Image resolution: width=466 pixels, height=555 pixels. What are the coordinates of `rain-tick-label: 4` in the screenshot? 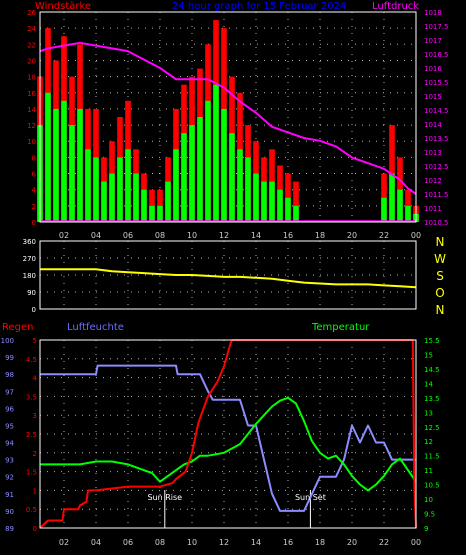 It's located at (35, 379).